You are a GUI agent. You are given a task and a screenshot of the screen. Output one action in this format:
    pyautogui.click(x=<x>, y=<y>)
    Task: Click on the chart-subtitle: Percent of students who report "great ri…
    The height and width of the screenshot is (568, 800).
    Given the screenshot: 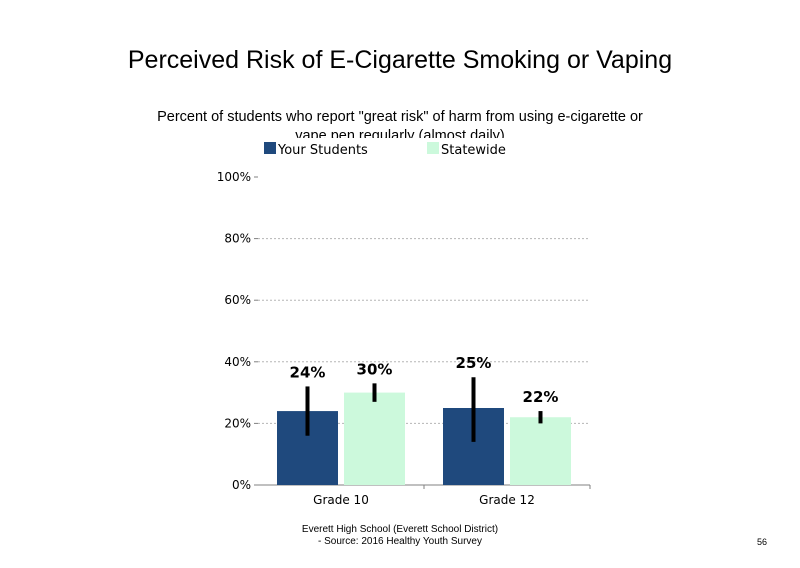 What is the action you would take?
    pyautogui.click(x=400, y=123)
    